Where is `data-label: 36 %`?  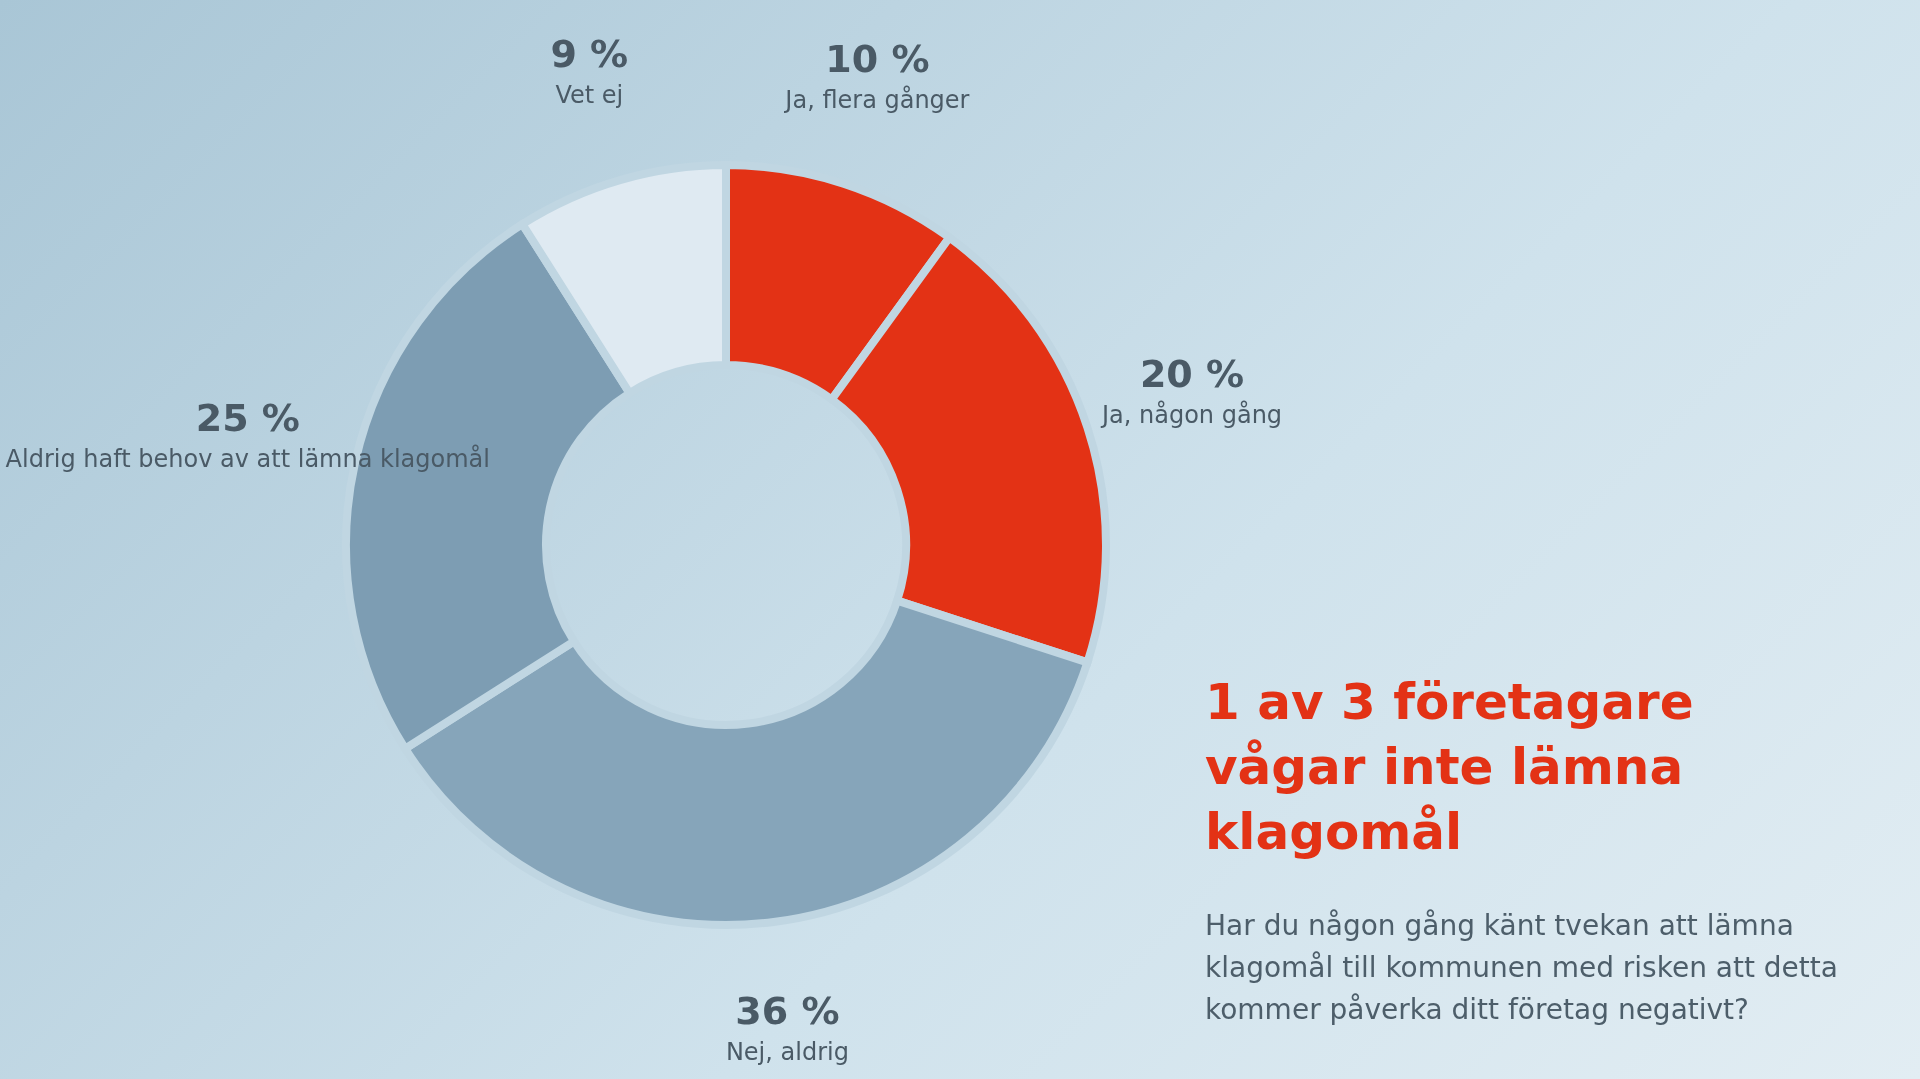
data-label: 36 % is located at coordinates (787, 1011).